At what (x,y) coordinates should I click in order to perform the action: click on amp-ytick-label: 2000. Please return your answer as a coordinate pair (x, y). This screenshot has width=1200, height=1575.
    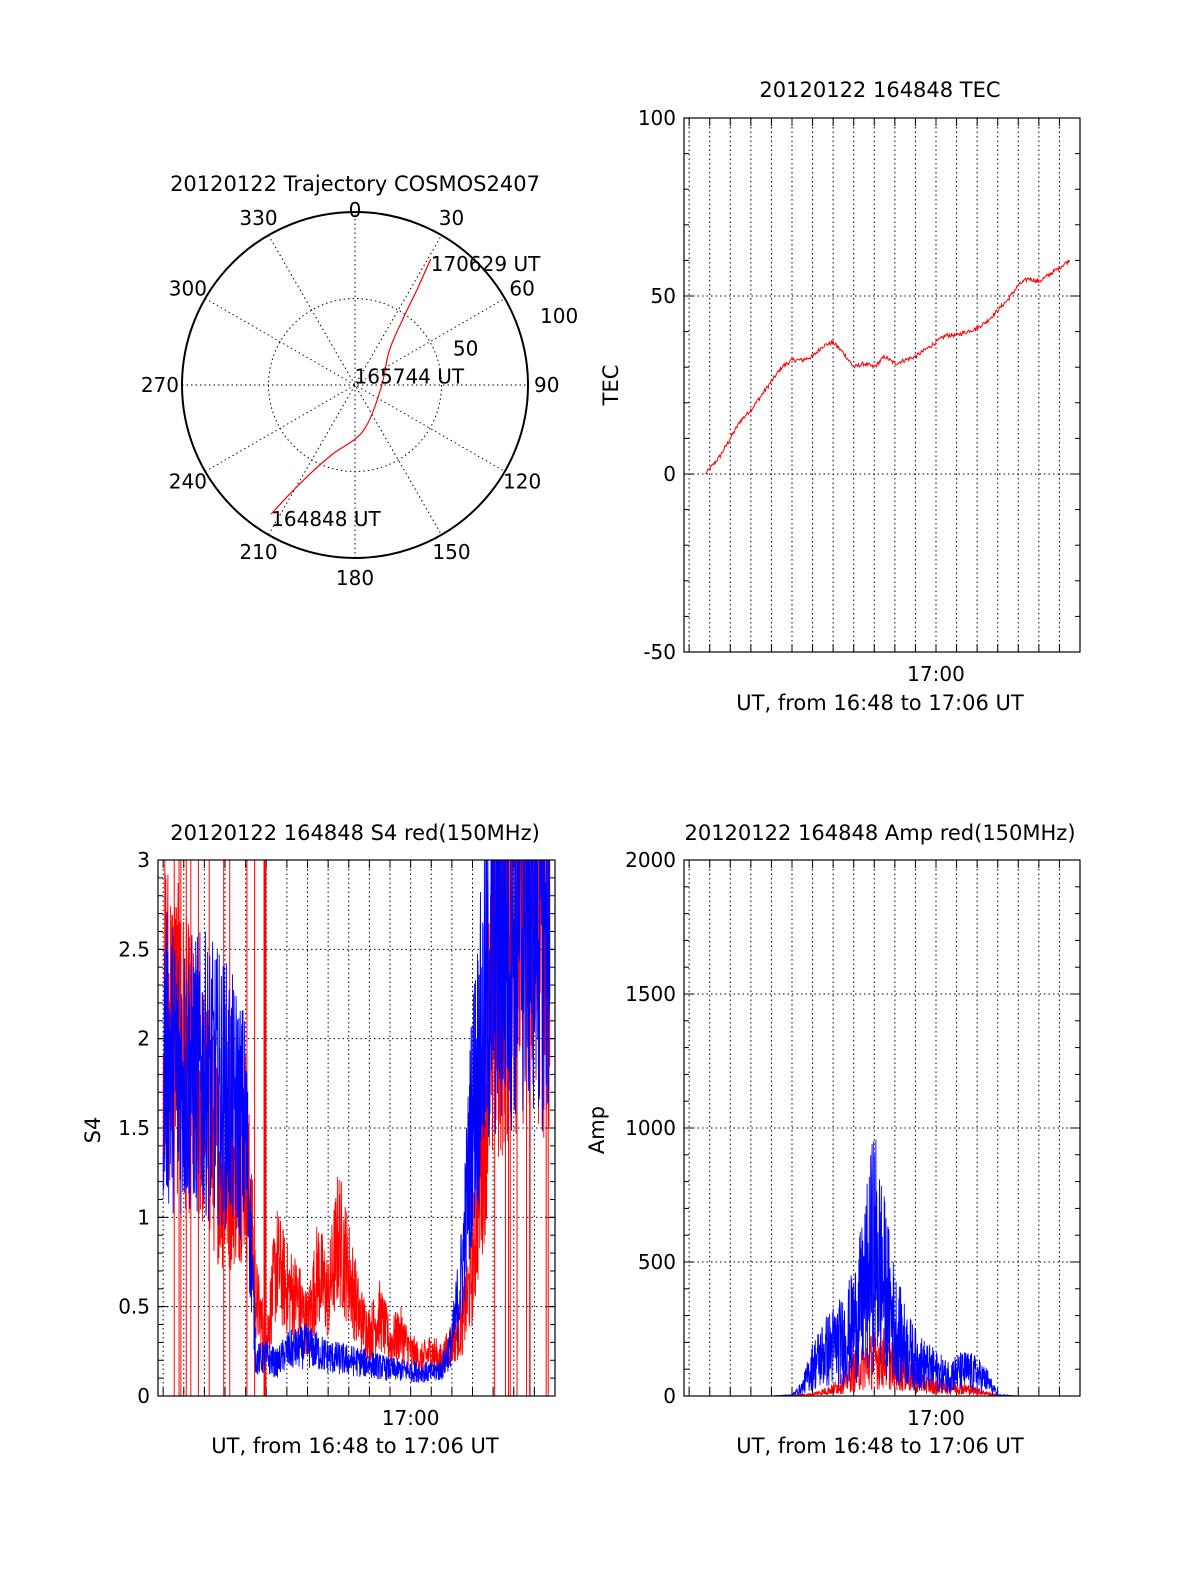
    Looking at the image, I should click on (650, 860).